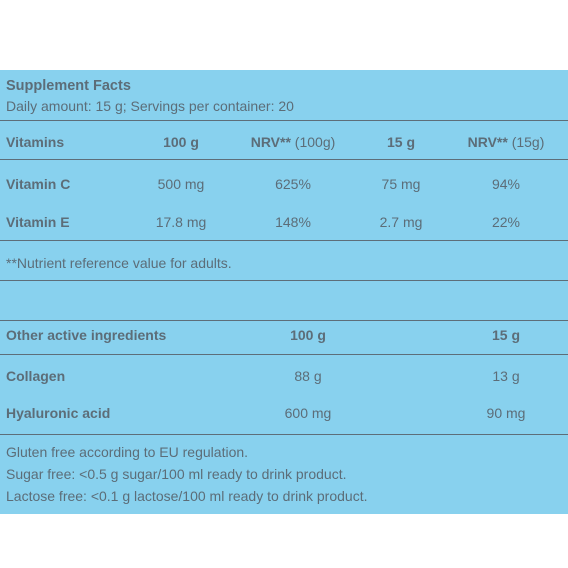 The width and height of the screenshot is (568, 568). Describe the element at coordinates (506, 376) in the screenshot. I see `row-15g: 13 g` at that location.